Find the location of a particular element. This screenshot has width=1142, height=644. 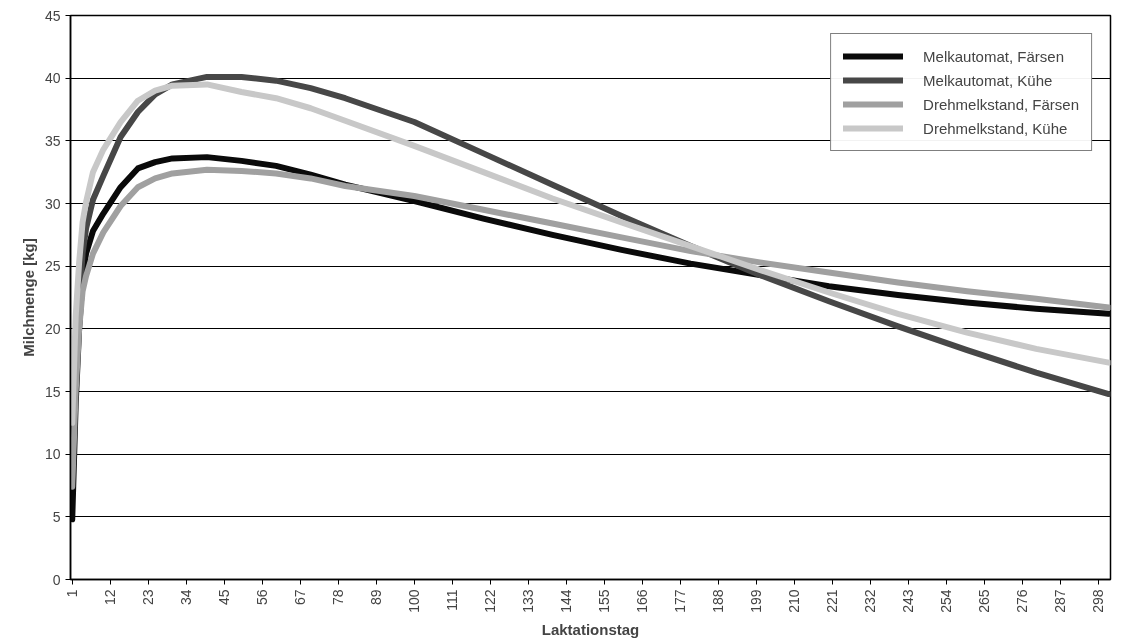

x-tick-label: 23 is located at coordinates (148, 597).